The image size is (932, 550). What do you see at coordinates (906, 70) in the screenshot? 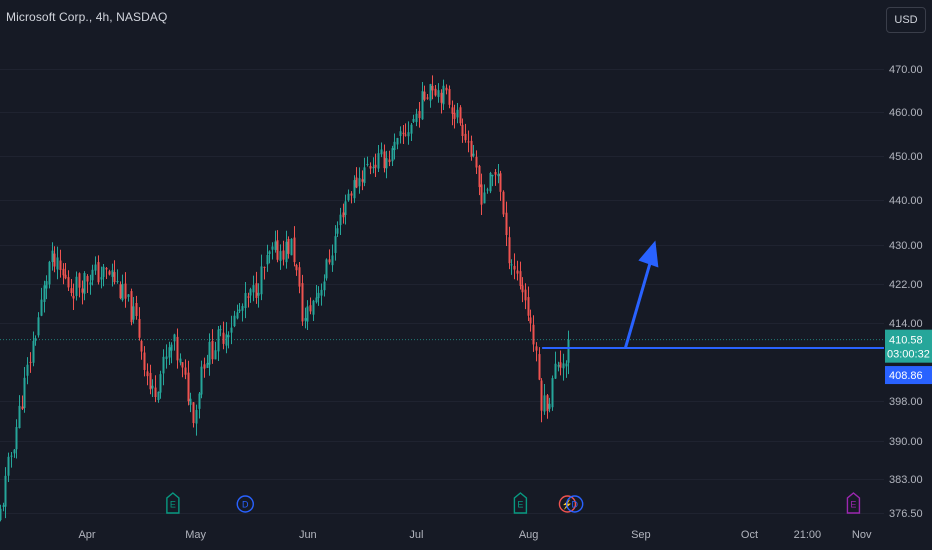
I see `y-tick-label: 470.00` at bounding box center [906, 70].